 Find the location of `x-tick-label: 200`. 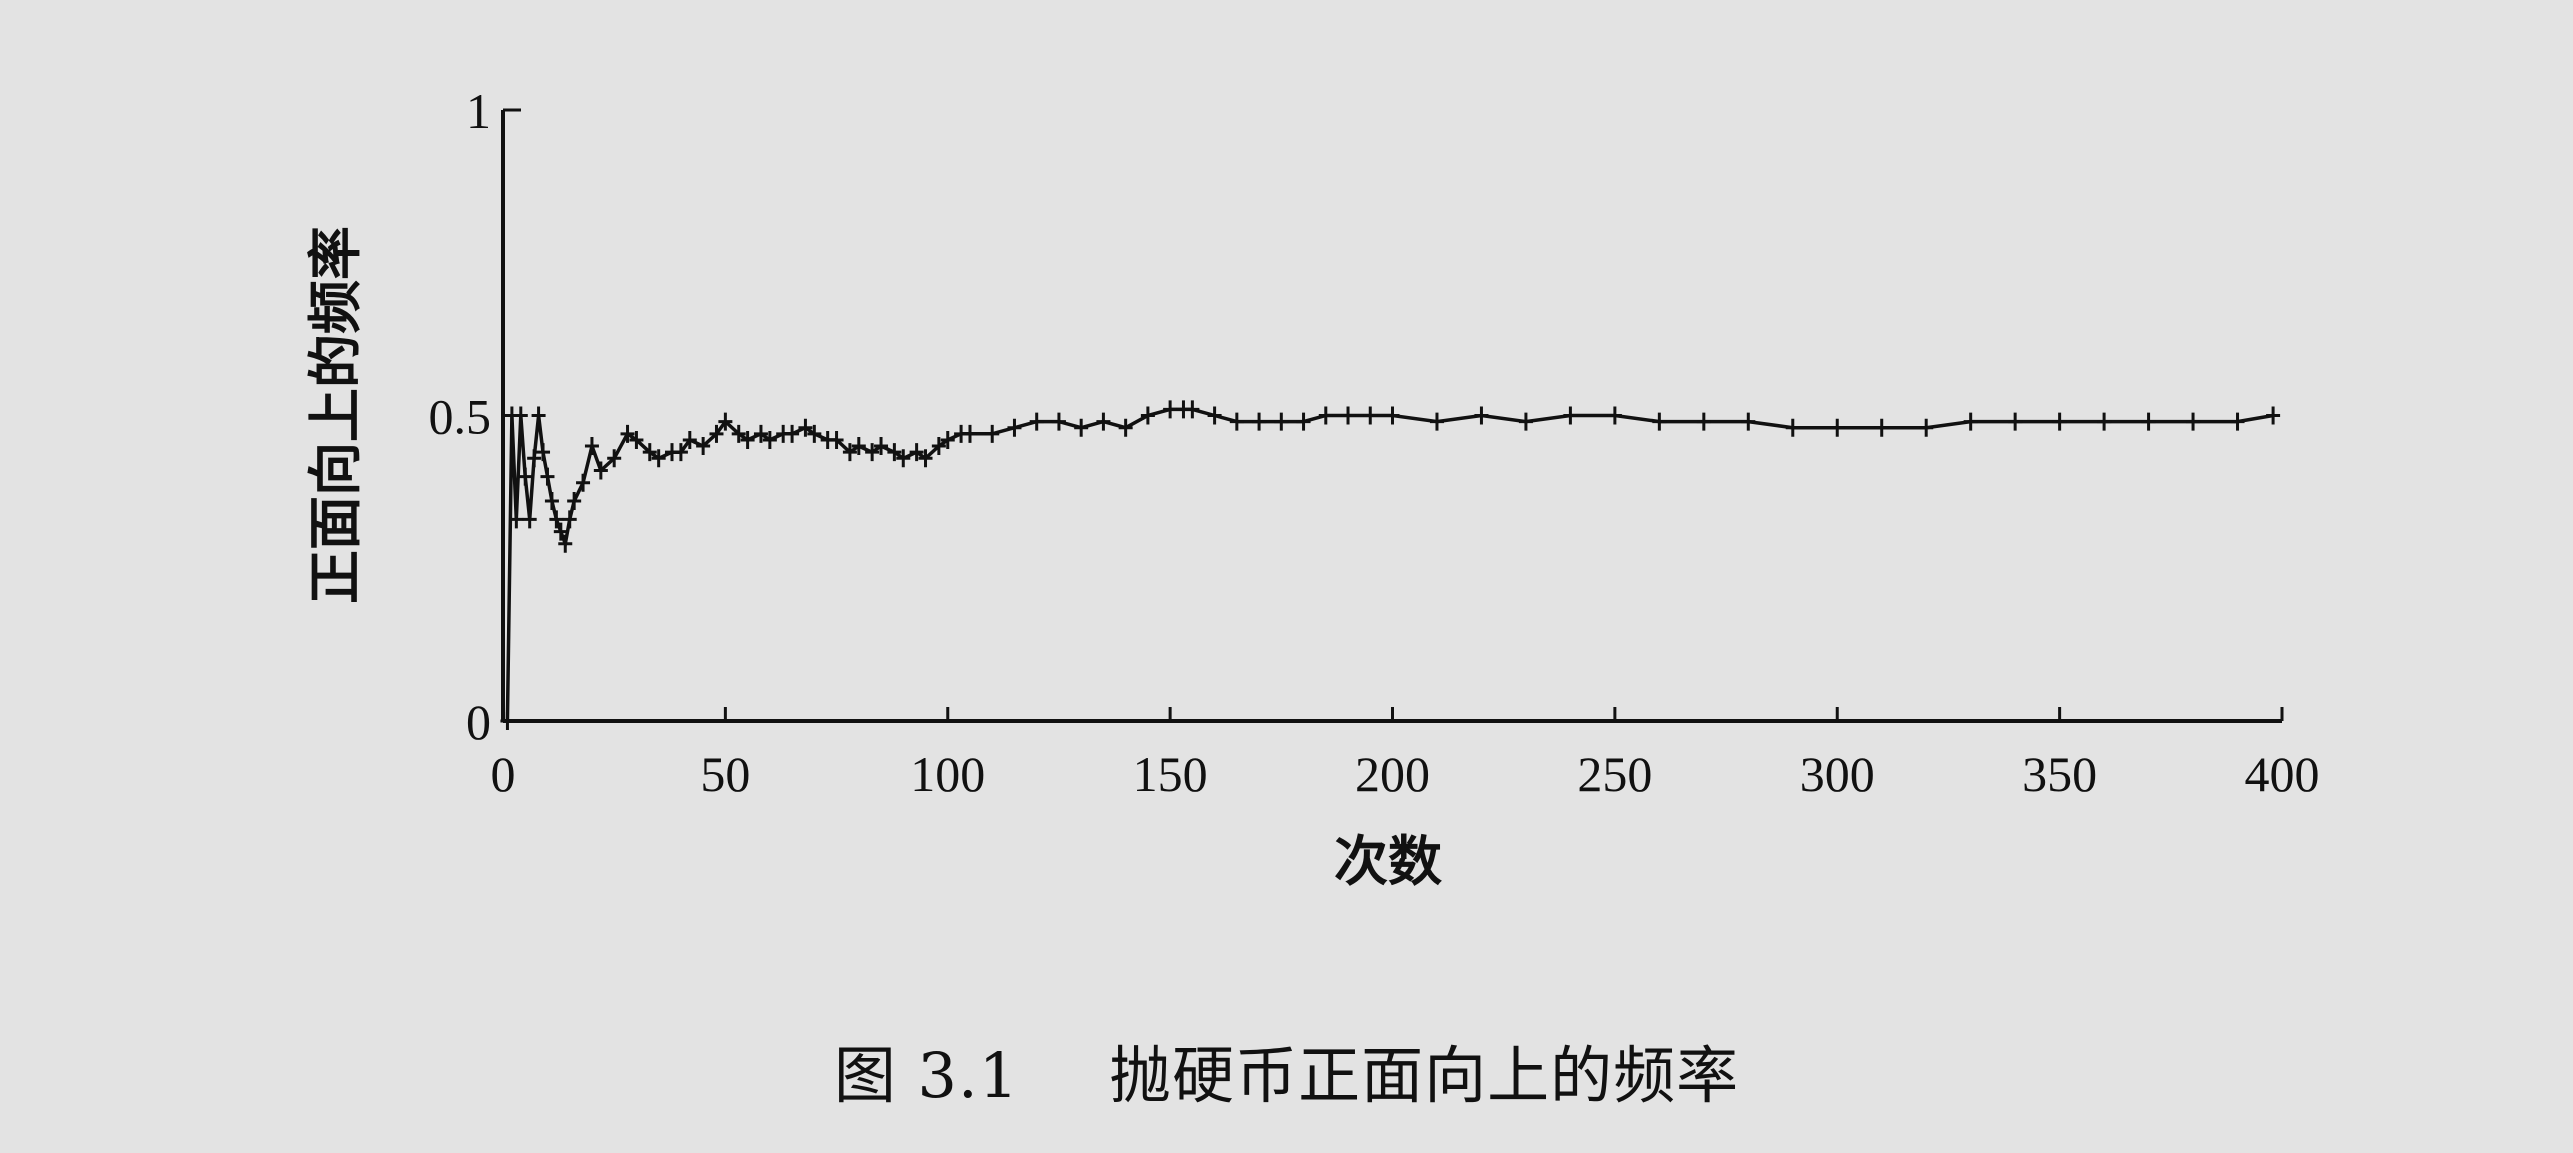

x-tick-label: 200 is located at coordinates (1392, 774).